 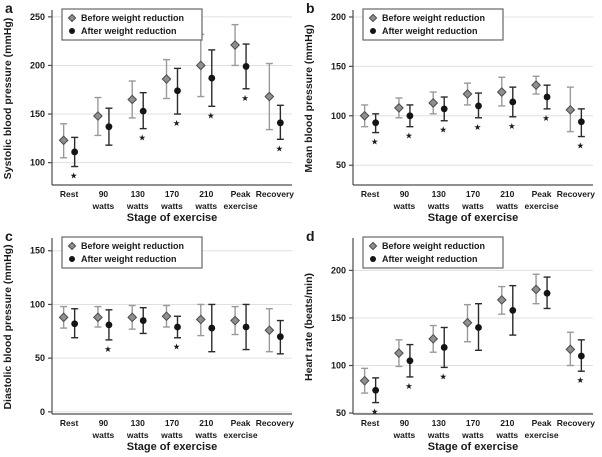 I want to click on panel-letter: d, so click(x=310, y=236).